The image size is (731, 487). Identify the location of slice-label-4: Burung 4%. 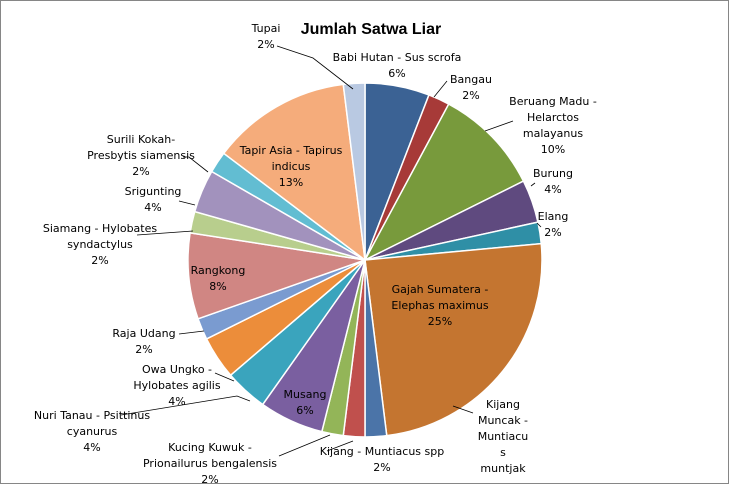
(553, 181).